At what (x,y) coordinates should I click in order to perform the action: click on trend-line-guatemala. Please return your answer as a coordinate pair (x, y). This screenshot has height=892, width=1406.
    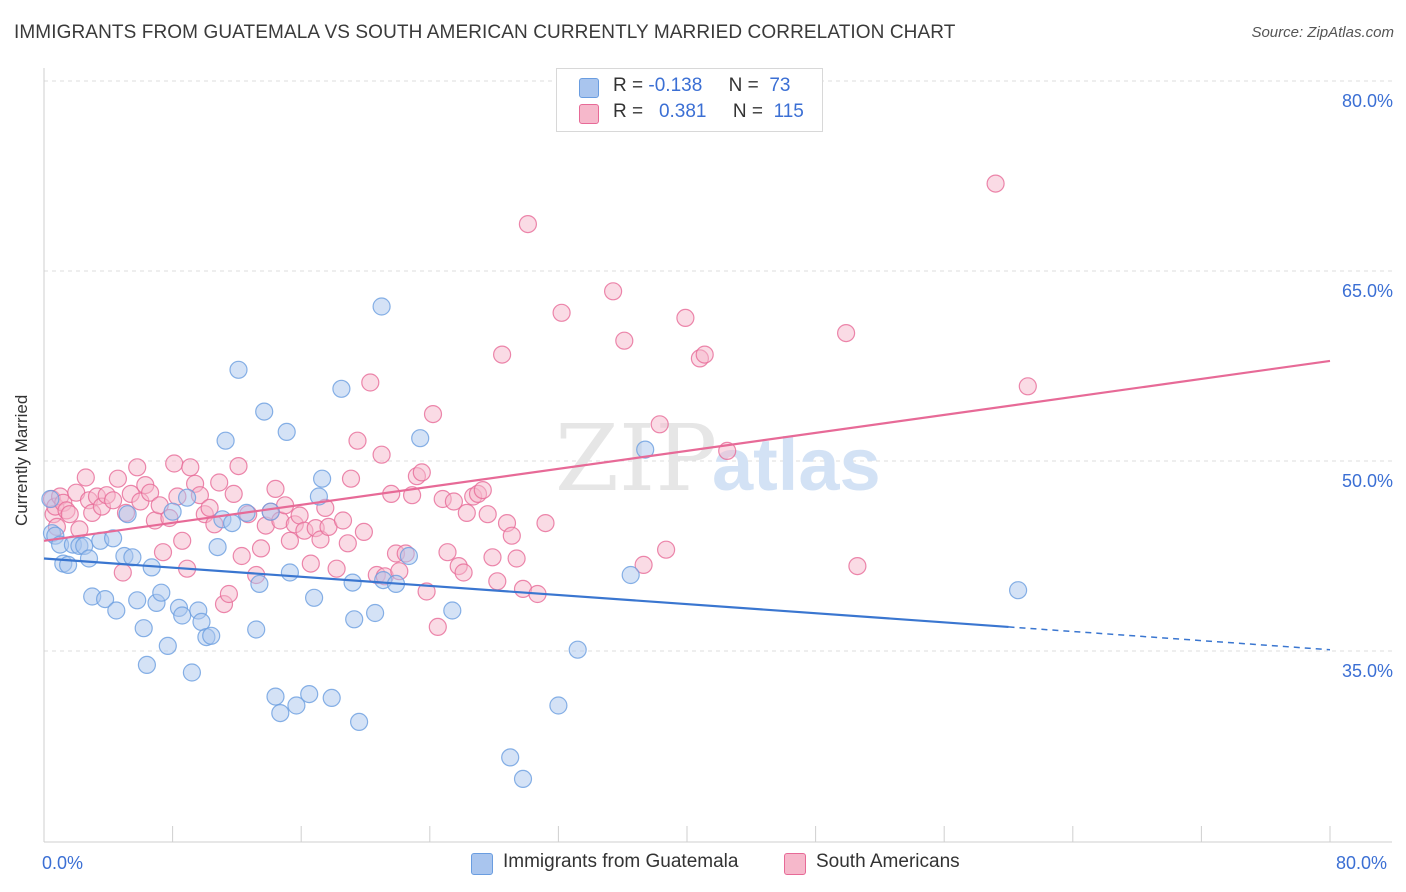
    Looking at the image, I should click on (526, 593).